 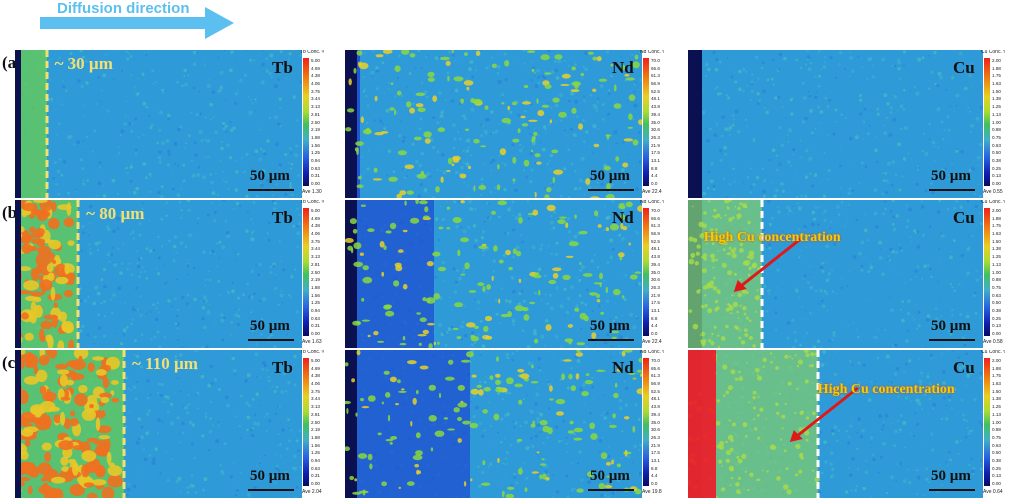 What do you see at coordinates (315, 107) in the screenshot?
I see `colorbar-tick: 3.13` at bounding box center [315, 107].